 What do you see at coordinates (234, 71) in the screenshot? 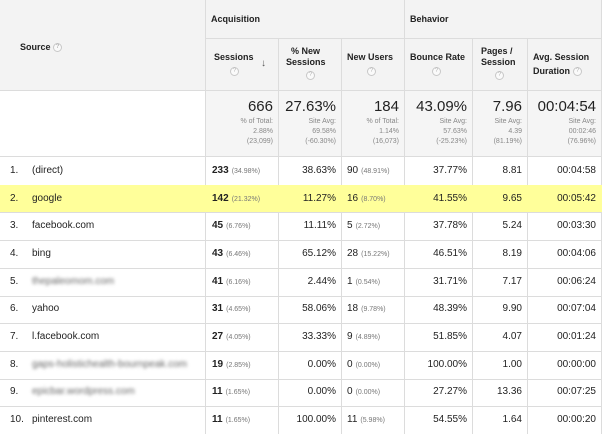
I see `help-icon-sessions: ?` at bounding box center [234, 71].